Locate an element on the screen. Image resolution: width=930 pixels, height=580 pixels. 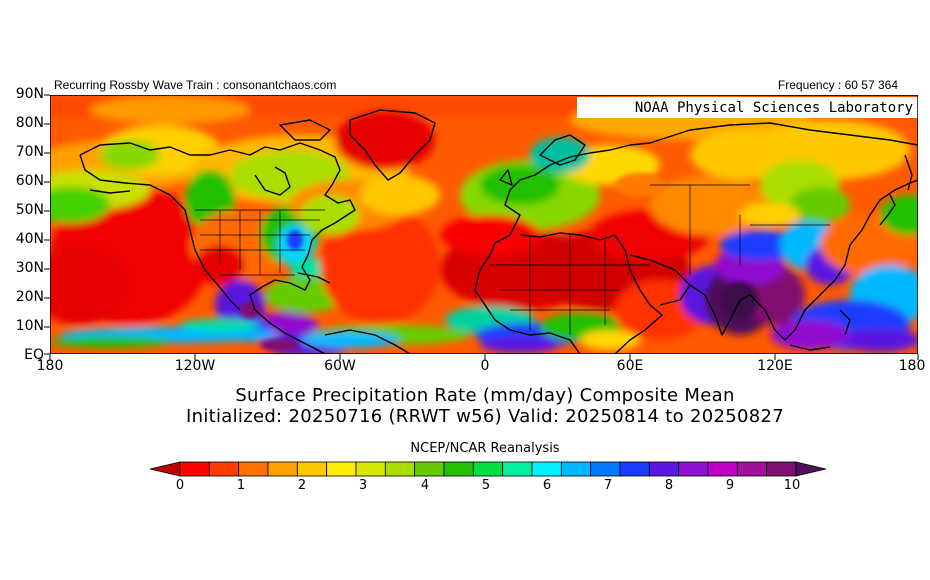
colorbar-tick-9: 9 is located at coordinates (730, 485).